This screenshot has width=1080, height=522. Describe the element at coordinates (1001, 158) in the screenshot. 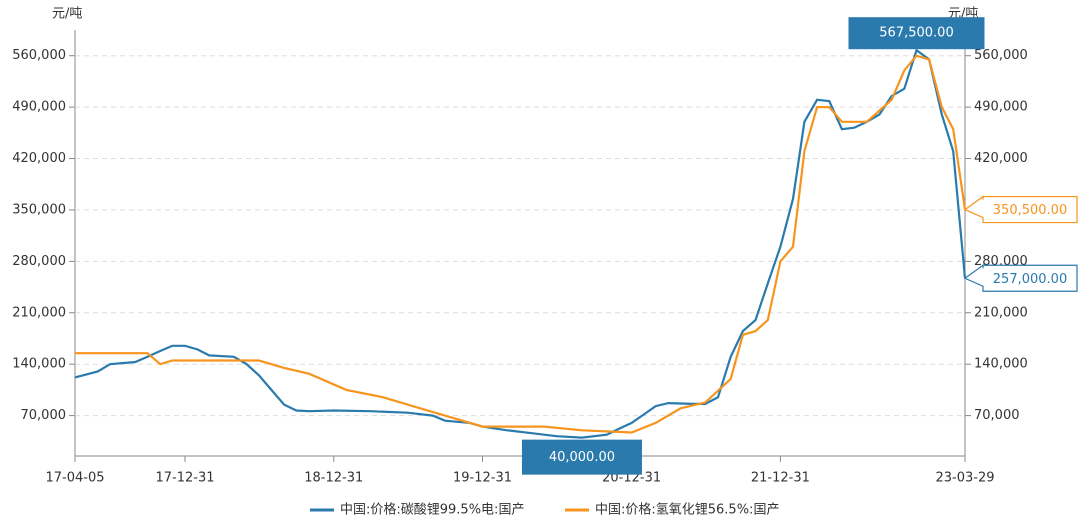

I see `y2-tick-label: 420,000` at that location.